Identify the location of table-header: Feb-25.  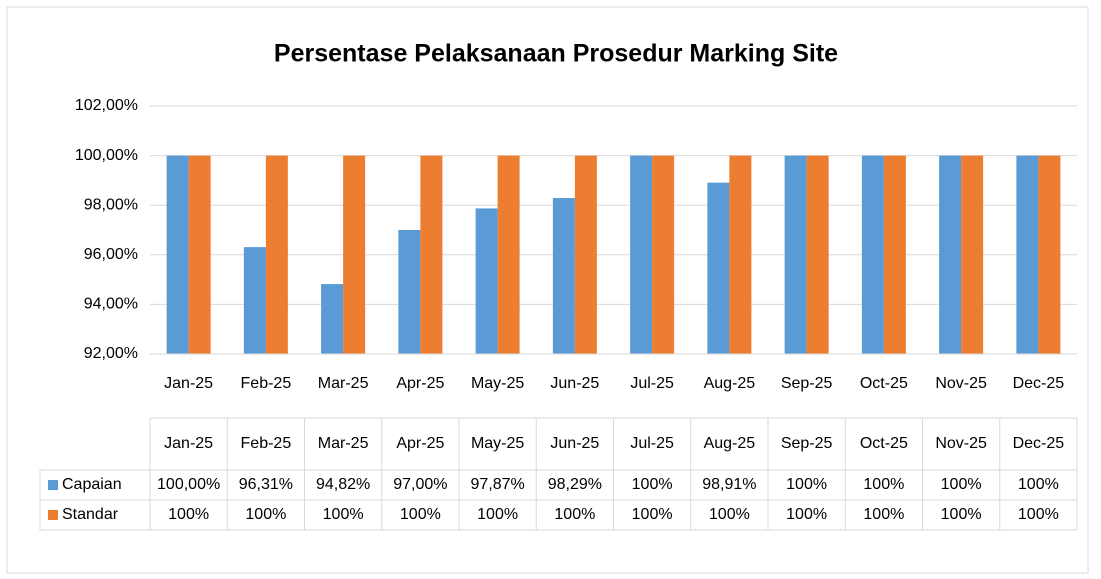
(266, 443).